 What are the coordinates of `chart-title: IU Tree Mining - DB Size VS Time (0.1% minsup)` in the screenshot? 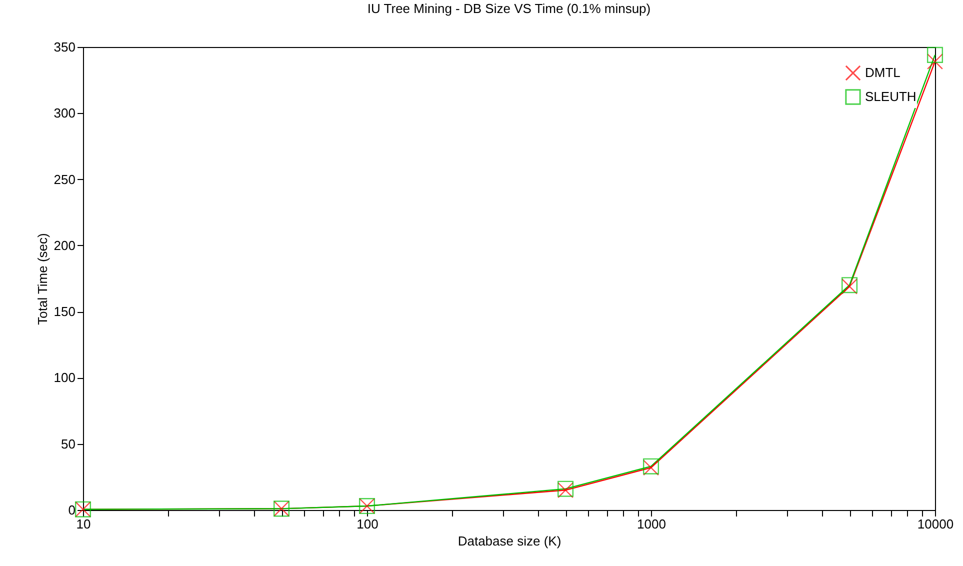 It's located at (509, 8).